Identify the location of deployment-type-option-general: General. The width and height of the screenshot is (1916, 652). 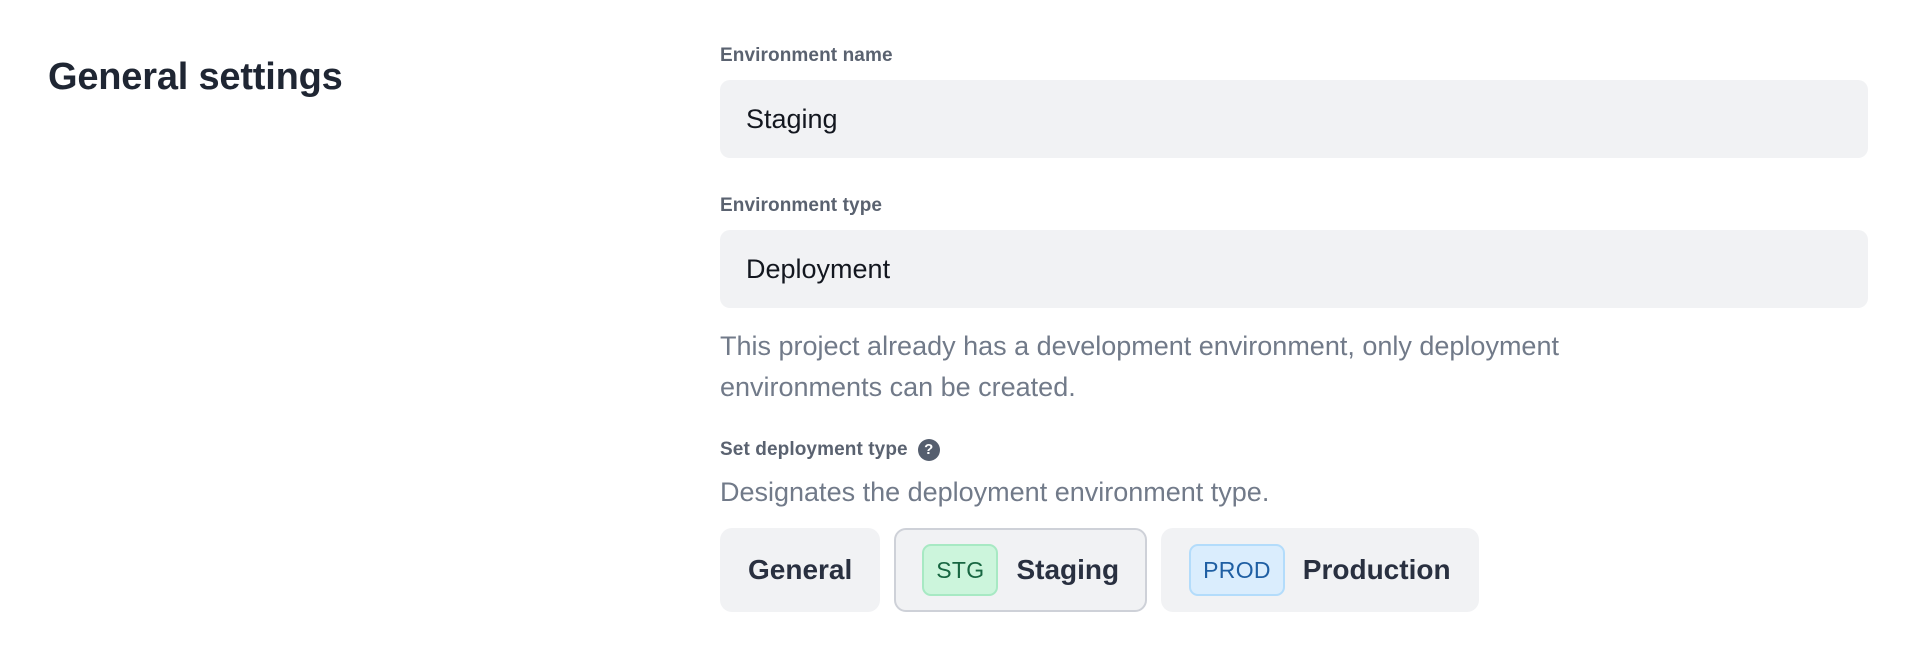
(800, 570).